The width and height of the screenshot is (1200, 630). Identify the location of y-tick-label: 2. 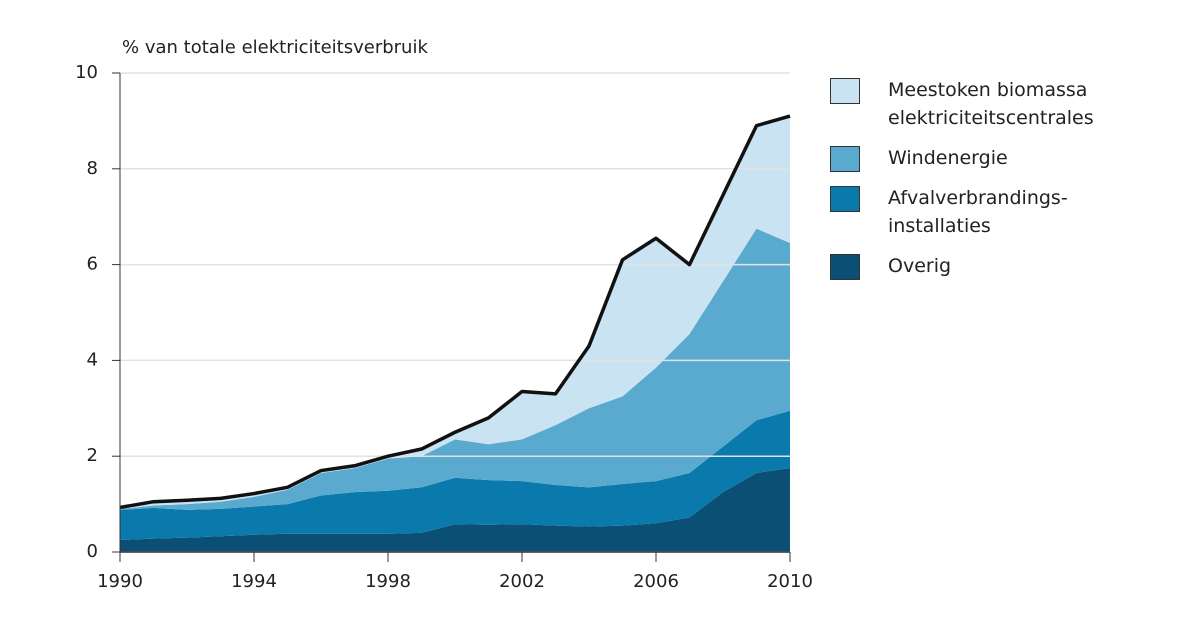
(92, 455).